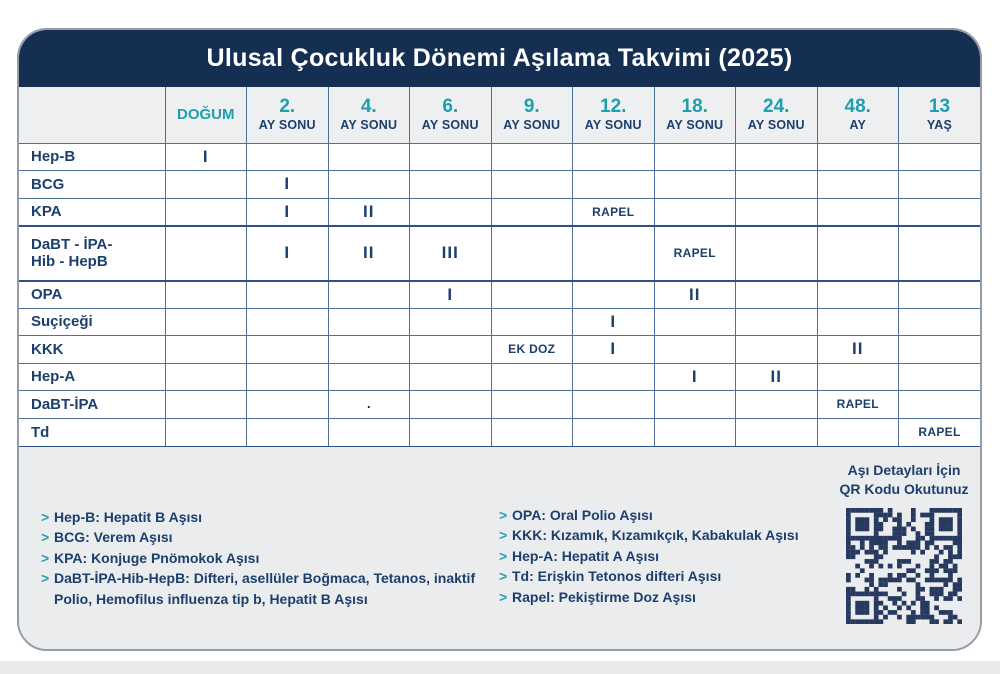 Image resolution: width=1000 pixels, height=674 pixels. Describe the element at coordinates (666, 576) in the screenshot. I see `legend-item: > Td: Erişkin Tetonos difteri Aşısı` at that location.